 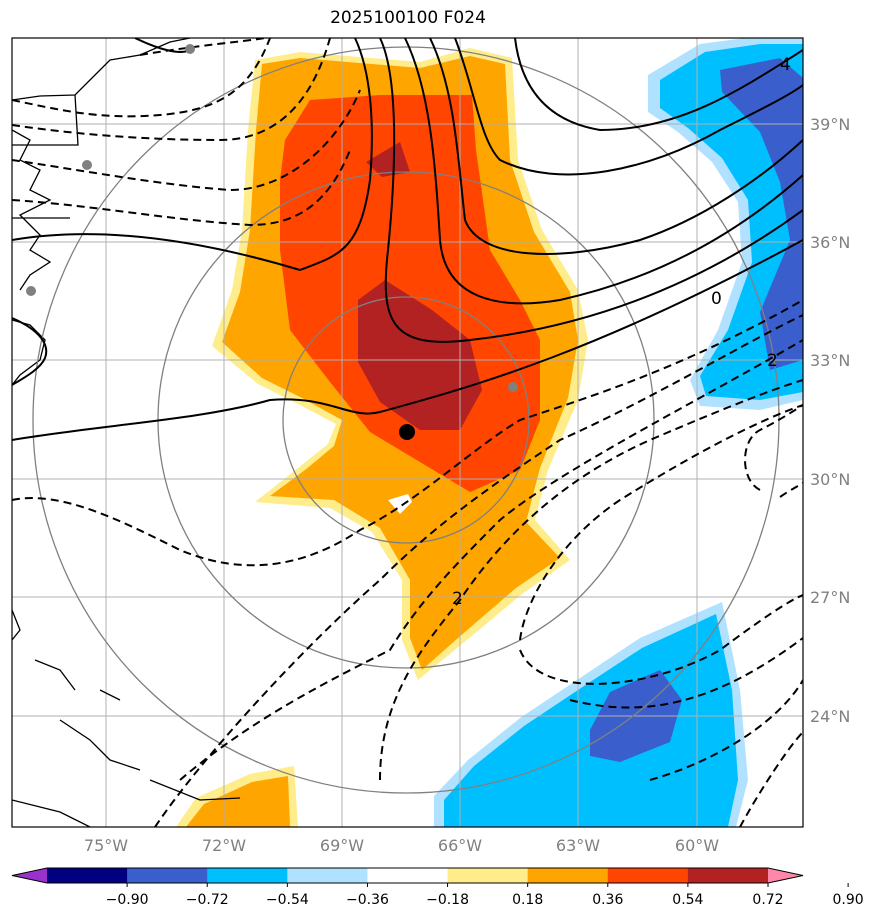 What do you see at coordinates (527, 900) in the screenshot?
I see `colorbar-tick-label: 0.18` at bounding box center [527, 900].